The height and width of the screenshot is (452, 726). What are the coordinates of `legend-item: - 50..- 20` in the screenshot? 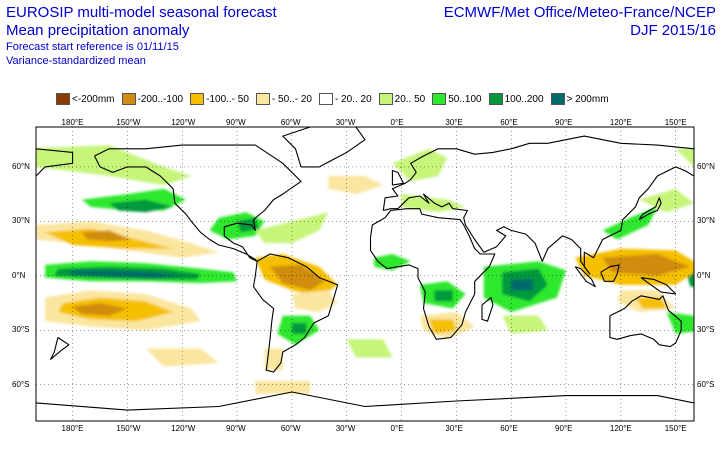 It's located at (283, 99).